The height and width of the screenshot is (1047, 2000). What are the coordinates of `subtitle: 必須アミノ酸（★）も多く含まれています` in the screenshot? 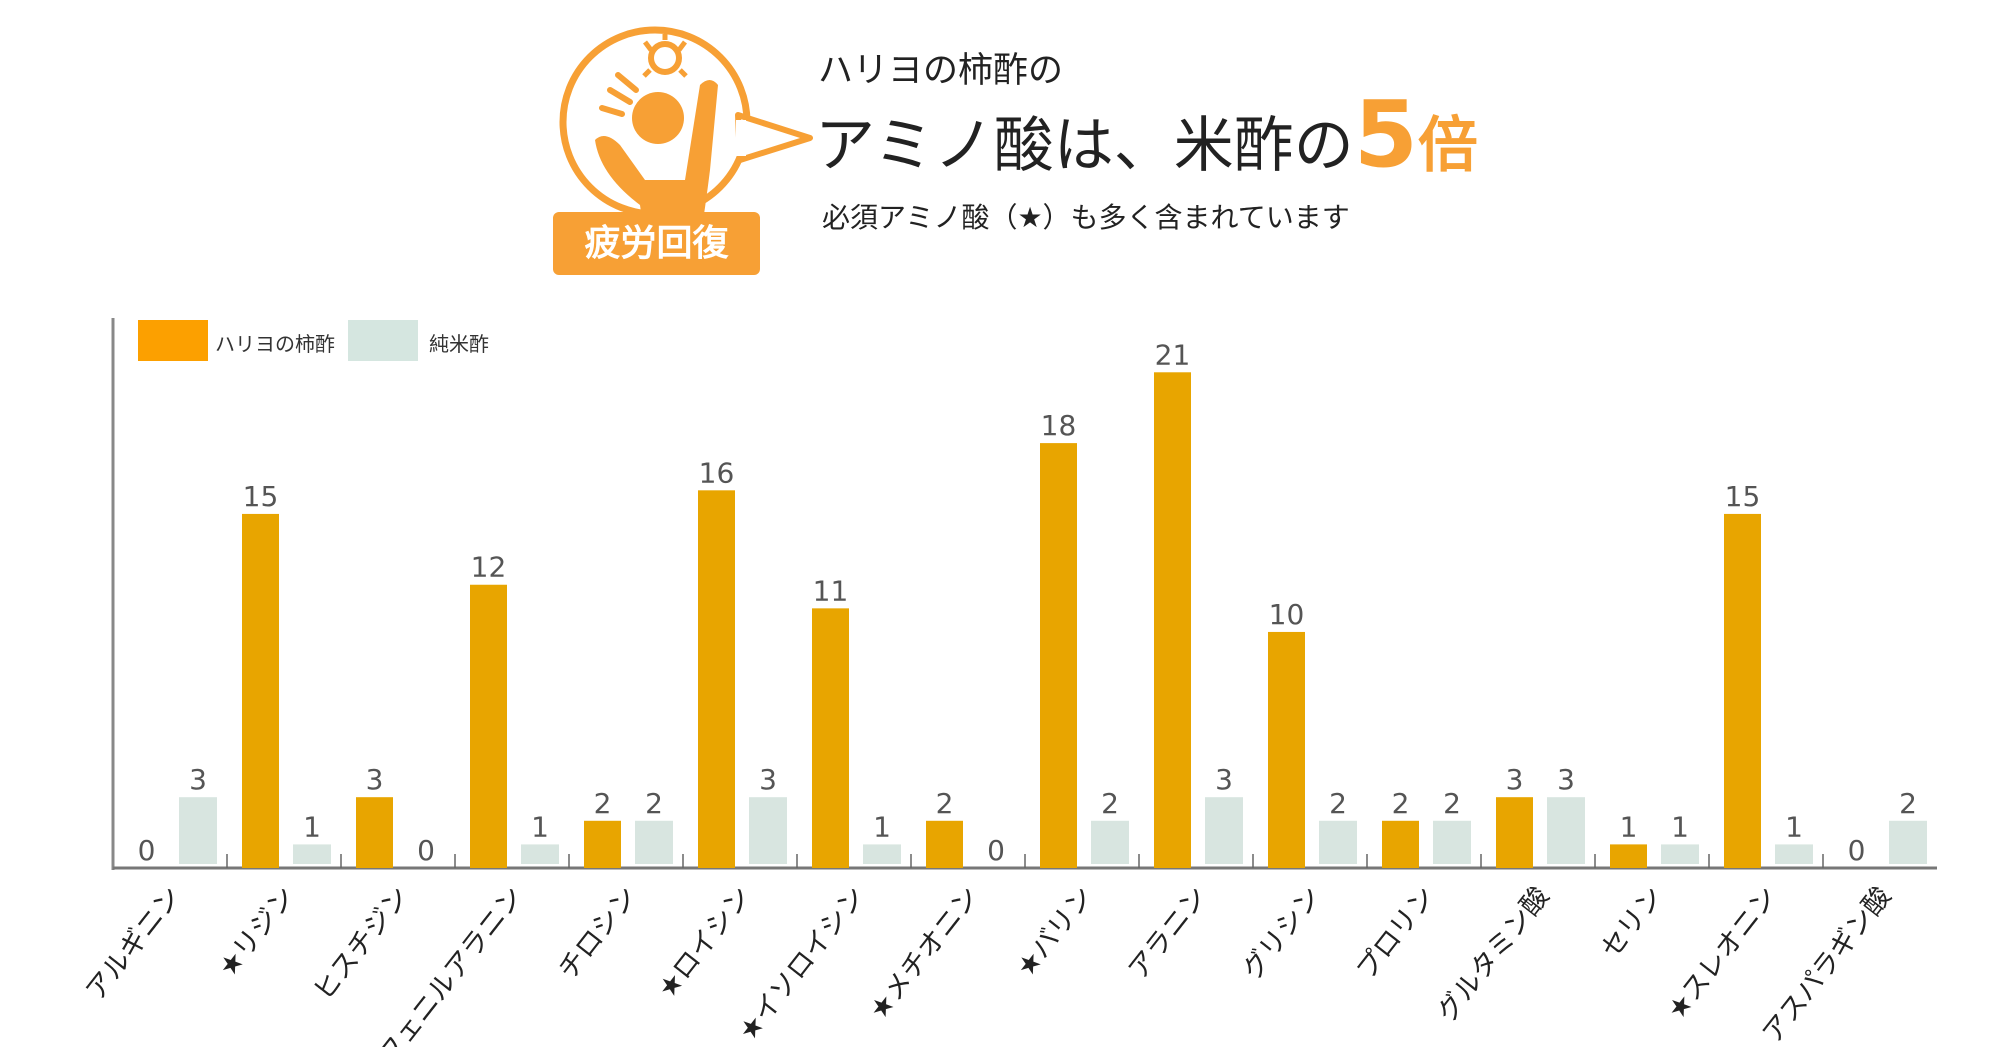 It's located at (1086, 217).